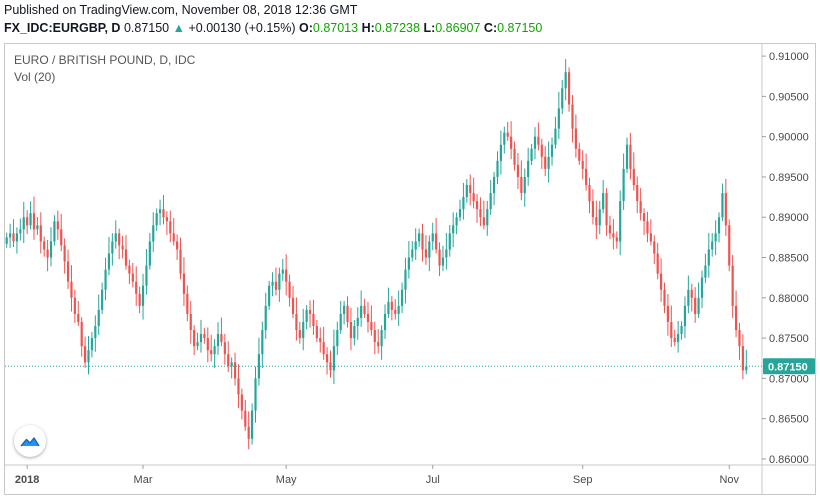  What do you see at coordinates (490, 28) in the screenshot?
I see `close-label: C:` at bounding box center [490, 28].